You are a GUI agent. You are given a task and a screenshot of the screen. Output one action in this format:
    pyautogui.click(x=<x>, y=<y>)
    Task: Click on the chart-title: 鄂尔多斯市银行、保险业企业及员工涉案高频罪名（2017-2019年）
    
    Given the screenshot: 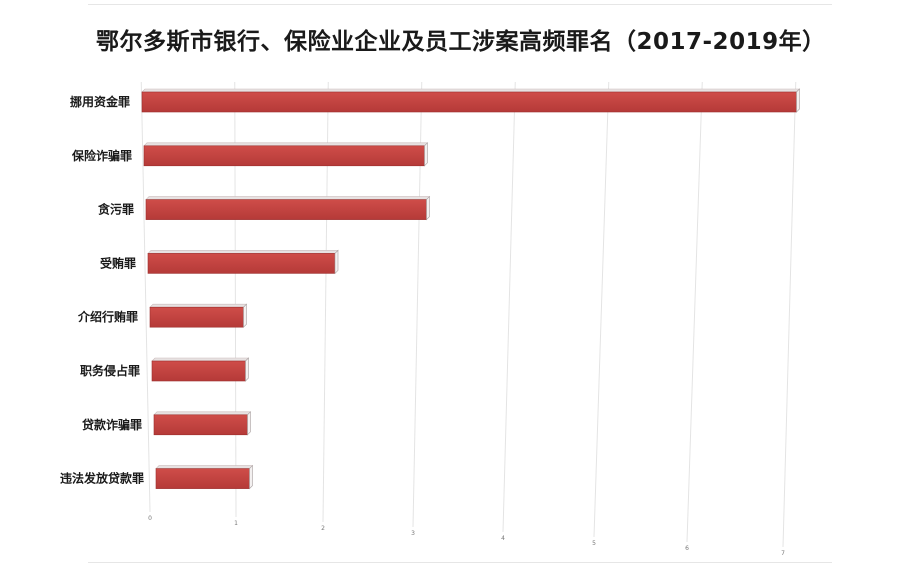 What is the action you would take?
    pyautogui.click(x=461, y=42)
    